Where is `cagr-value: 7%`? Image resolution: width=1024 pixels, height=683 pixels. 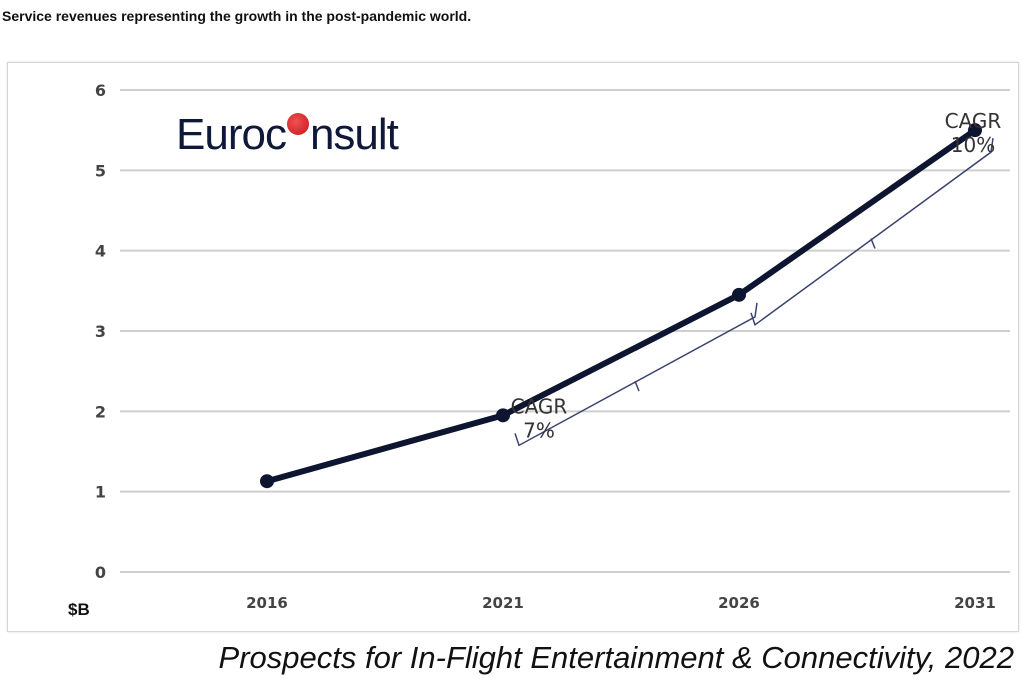 cagr-value: 7% is located at coordinates (539, 430).